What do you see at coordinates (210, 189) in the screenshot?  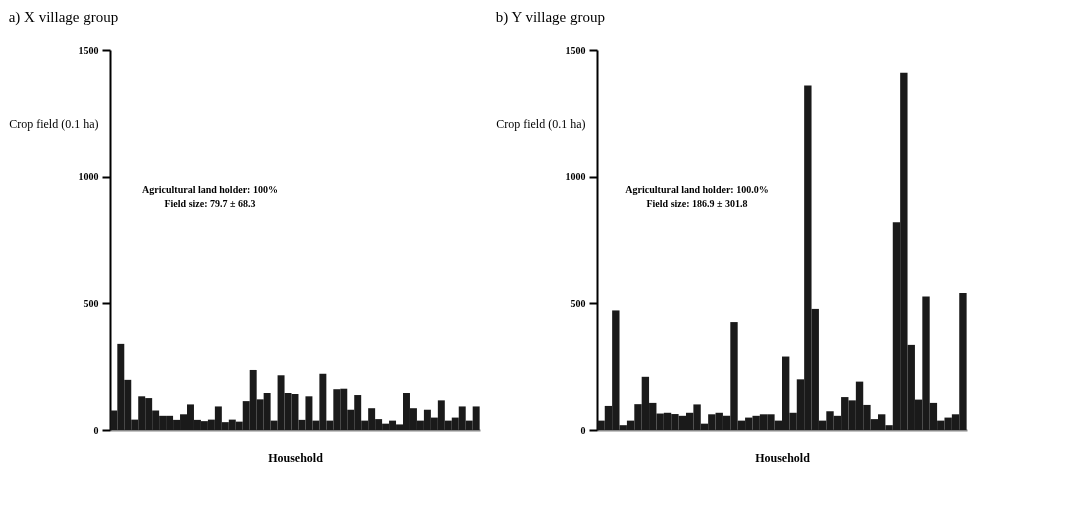 I see `annotation: Agricultural land holder: 100%` at bounding box center [210, 189].